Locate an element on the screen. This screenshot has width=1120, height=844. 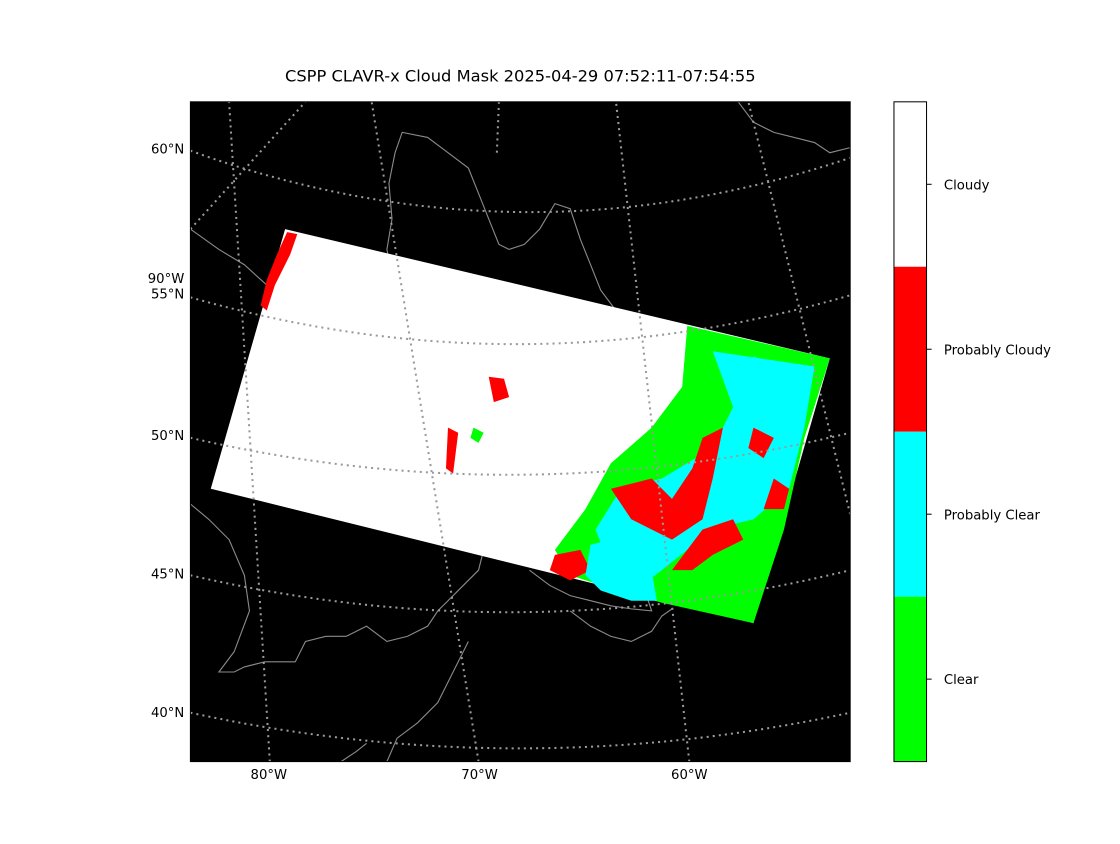
colorbar-label: Cloudy is located at coordinates (967, 185).